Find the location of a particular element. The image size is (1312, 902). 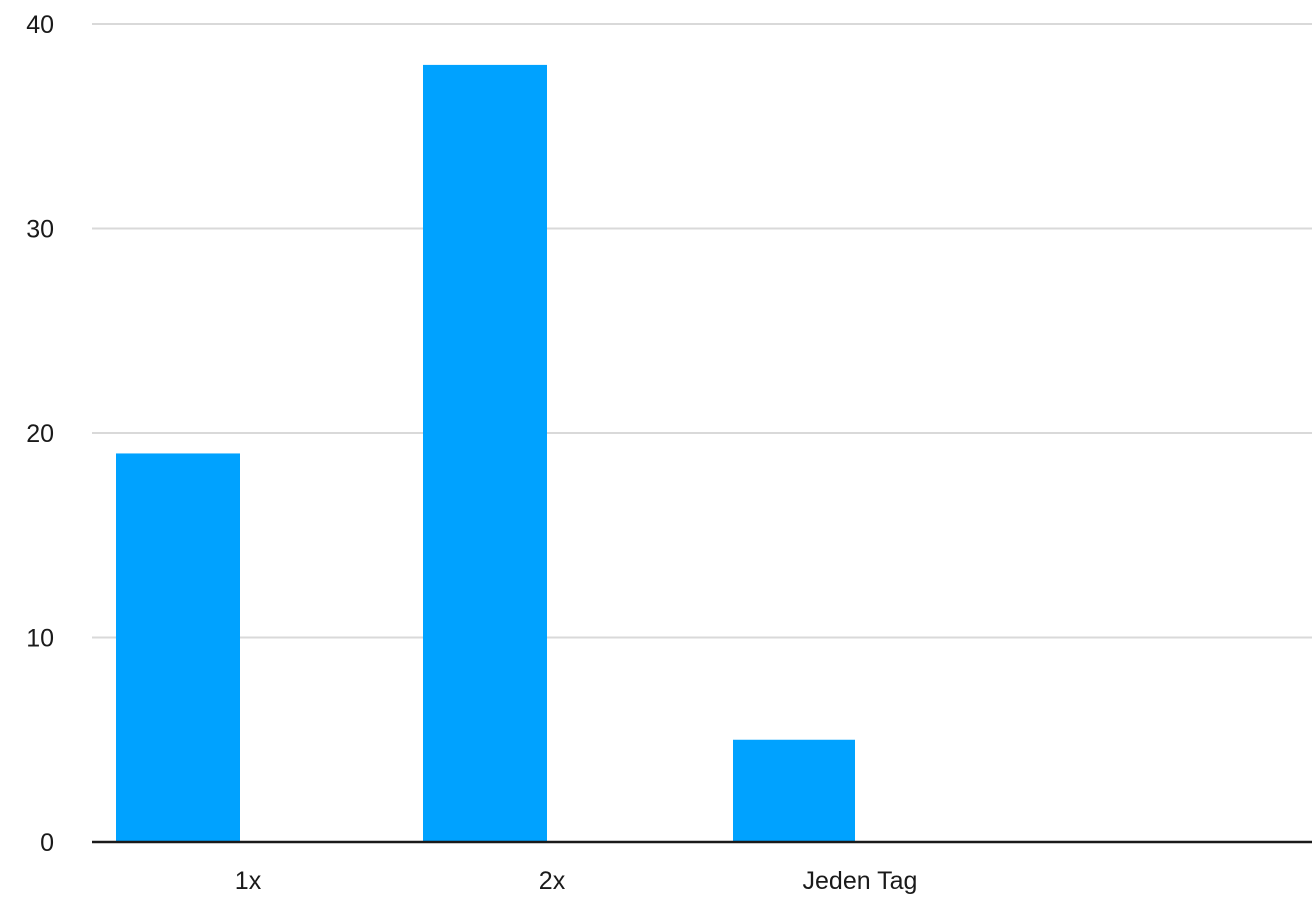

y-tick-label: 40 is located at coordinates (40, 25).